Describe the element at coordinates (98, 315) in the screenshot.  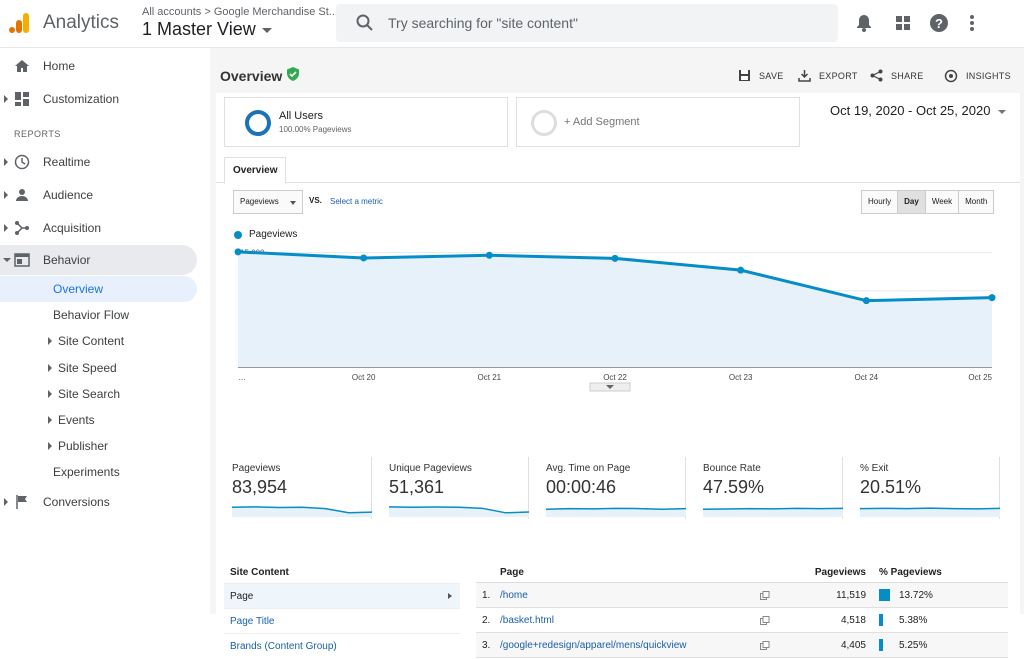
I see `sidebar-item-behavior-flow: Behavior Flow` at that location.